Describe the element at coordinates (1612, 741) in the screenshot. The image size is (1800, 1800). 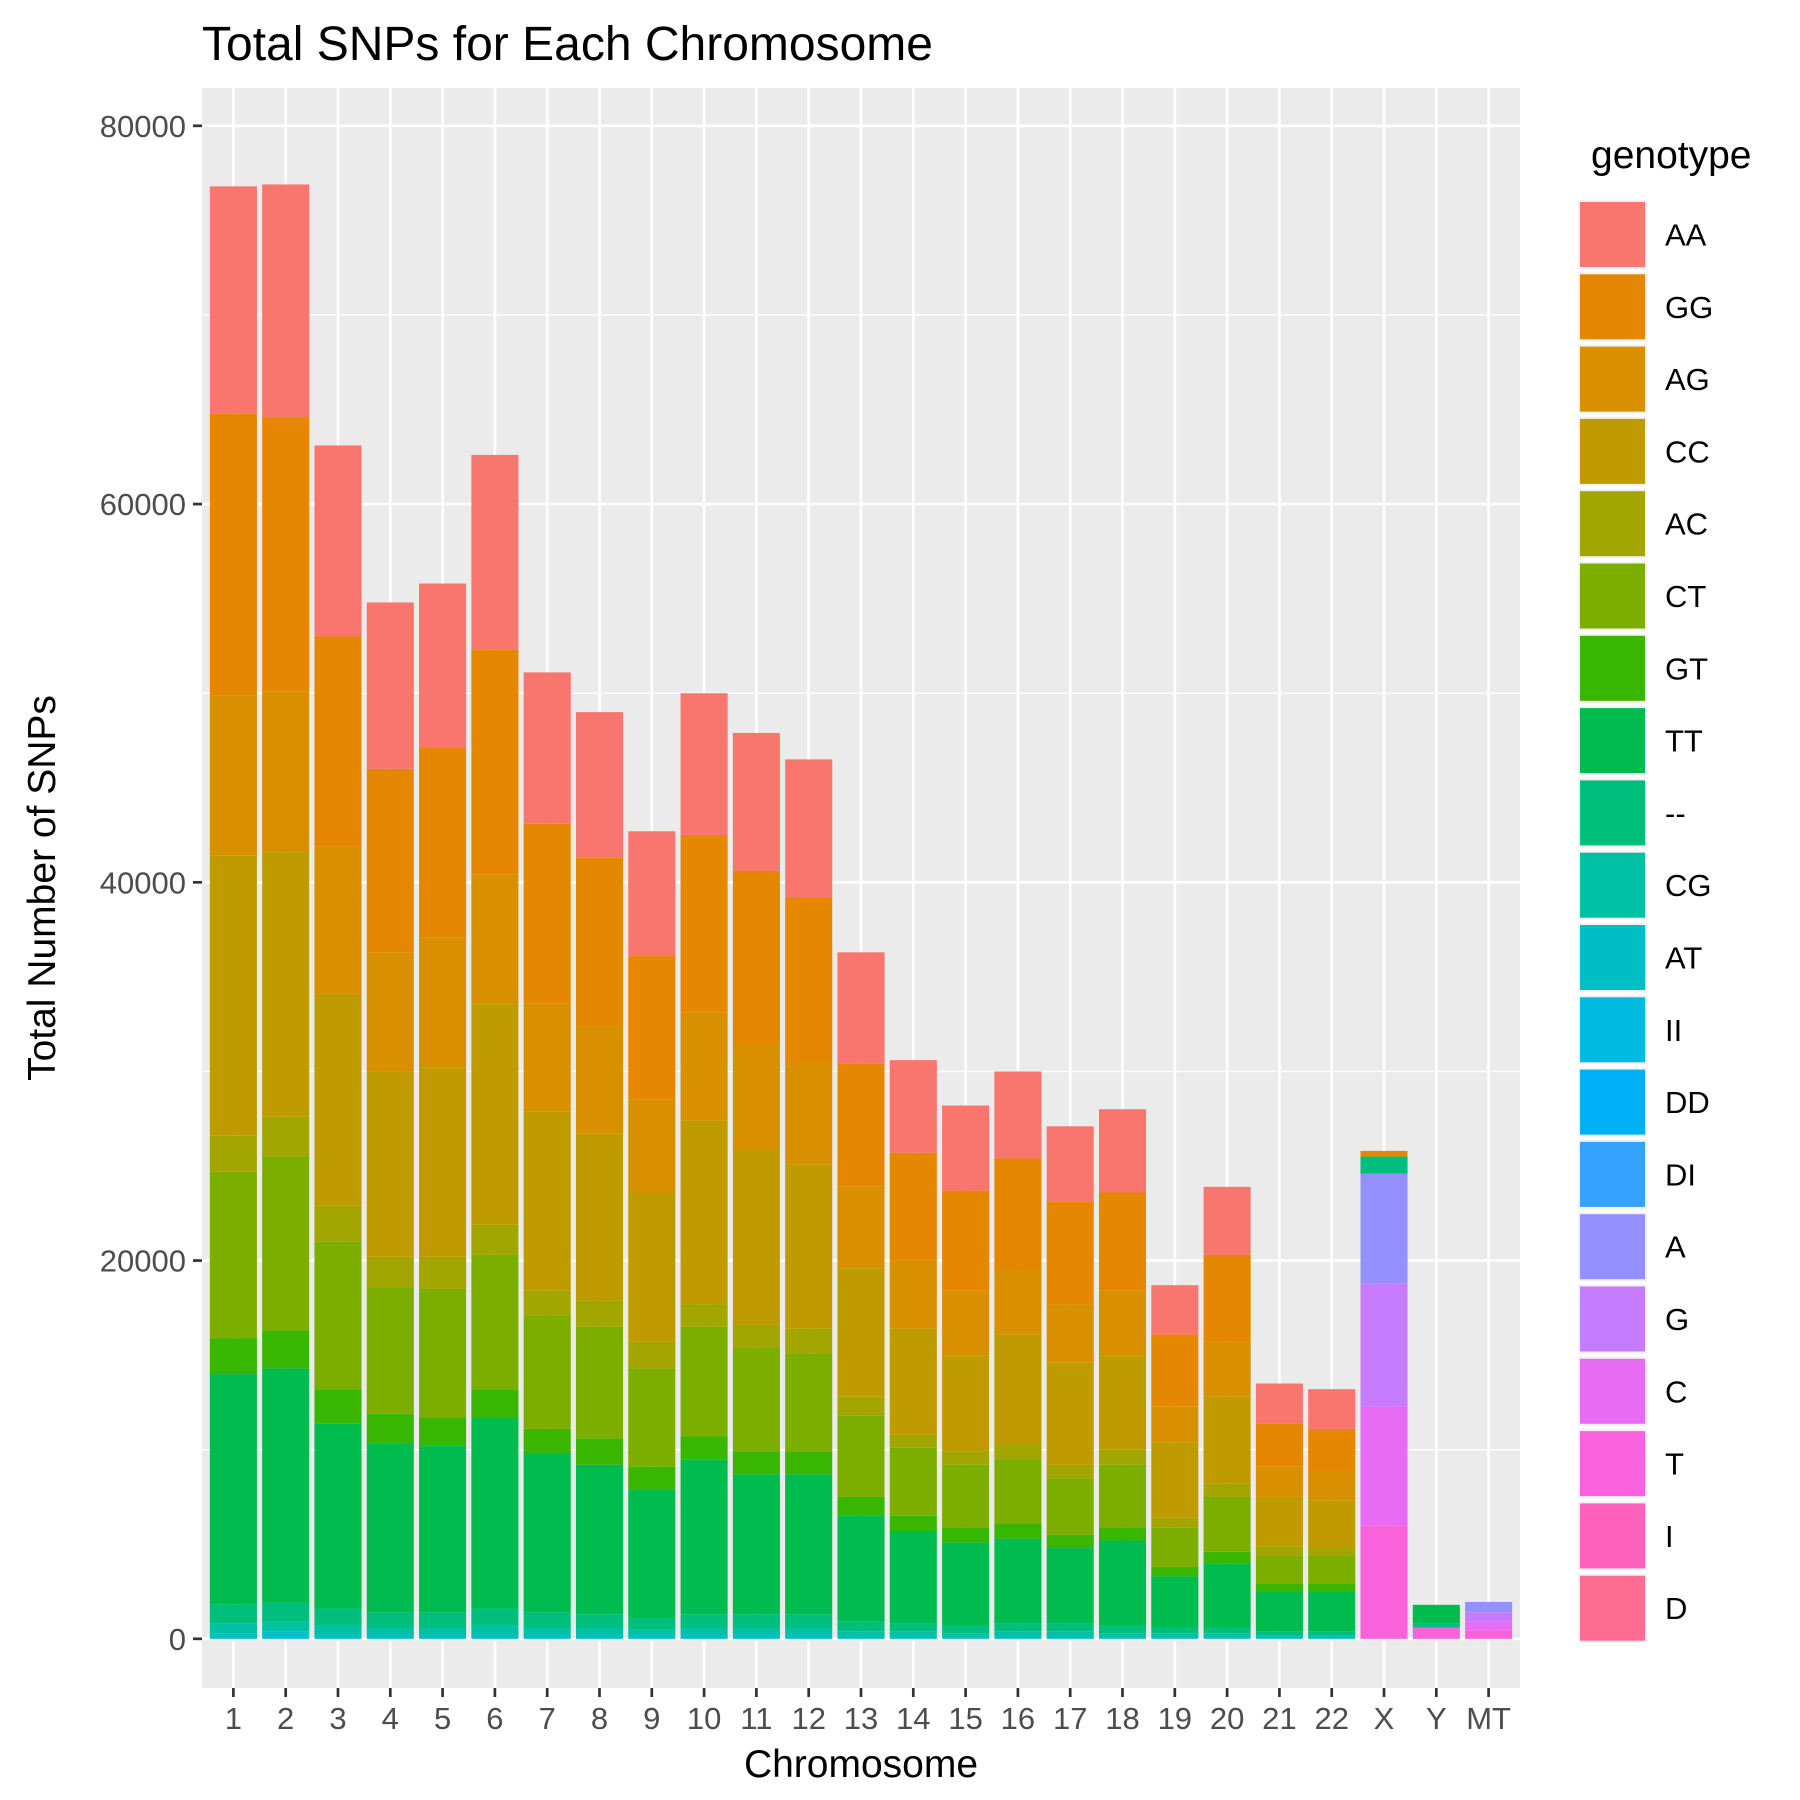
I see `legend-swatch-TT` at that location.